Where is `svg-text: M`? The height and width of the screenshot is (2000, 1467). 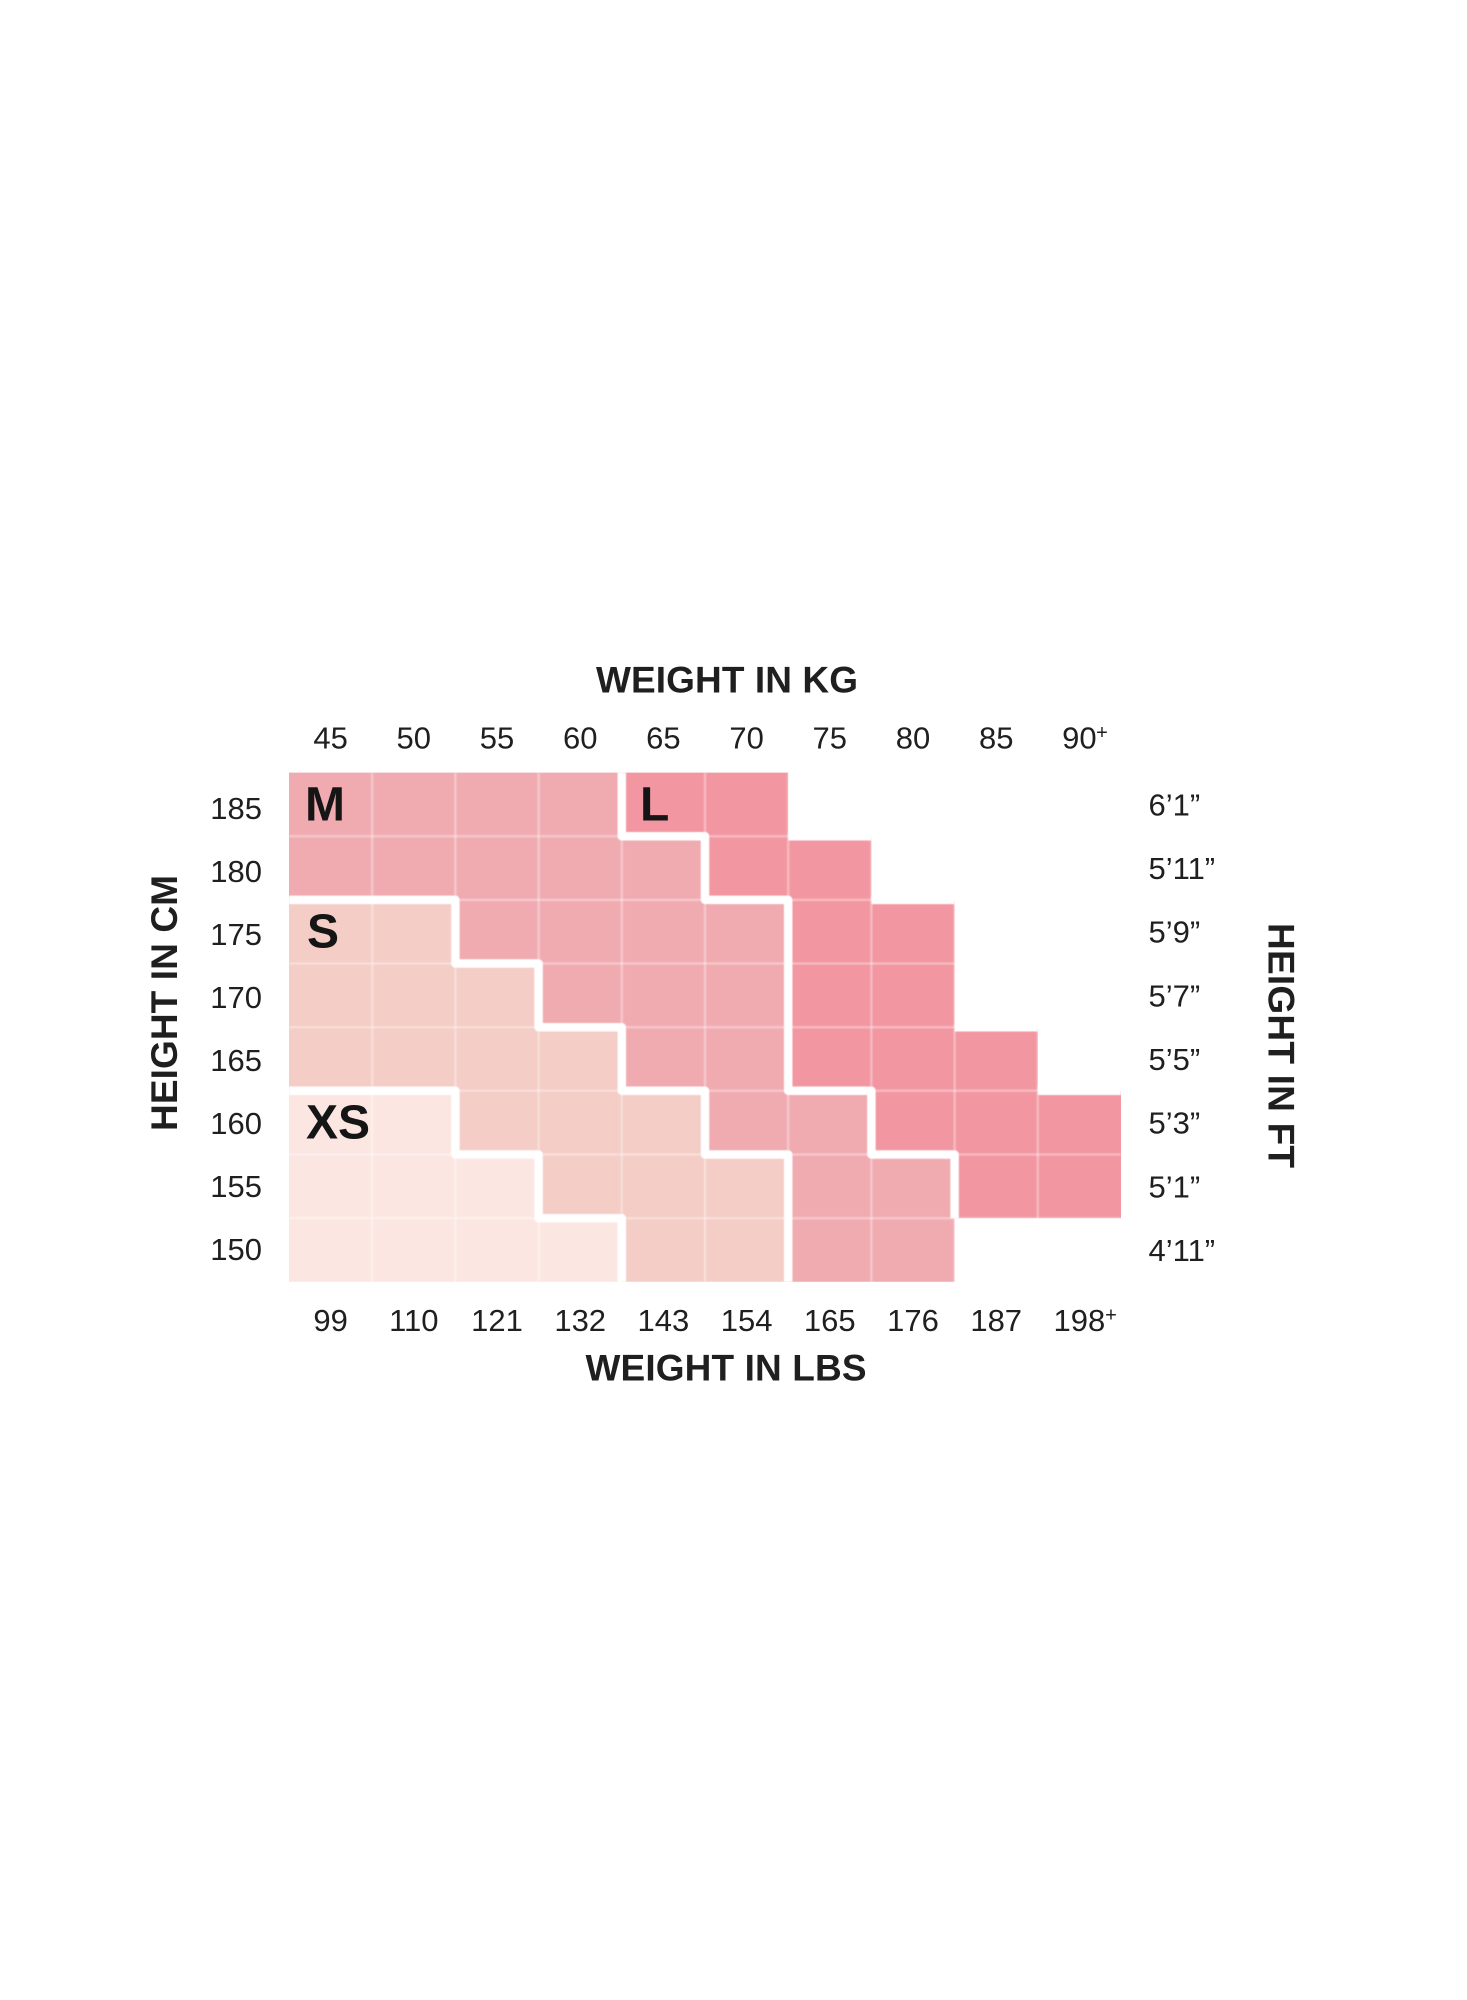
svg-text: M is located at coordinates (325, 805).